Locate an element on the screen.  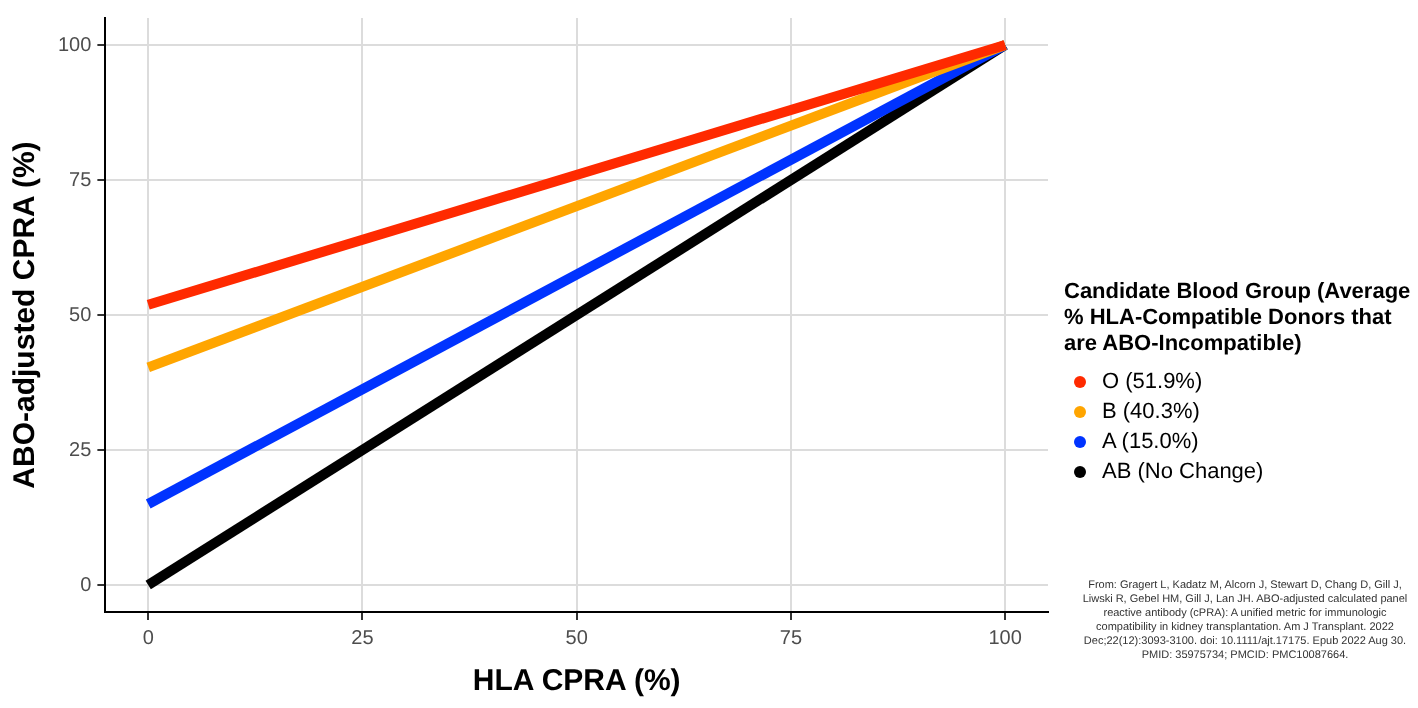
y-tick-label: 50 is located at coordinates (81, 315).